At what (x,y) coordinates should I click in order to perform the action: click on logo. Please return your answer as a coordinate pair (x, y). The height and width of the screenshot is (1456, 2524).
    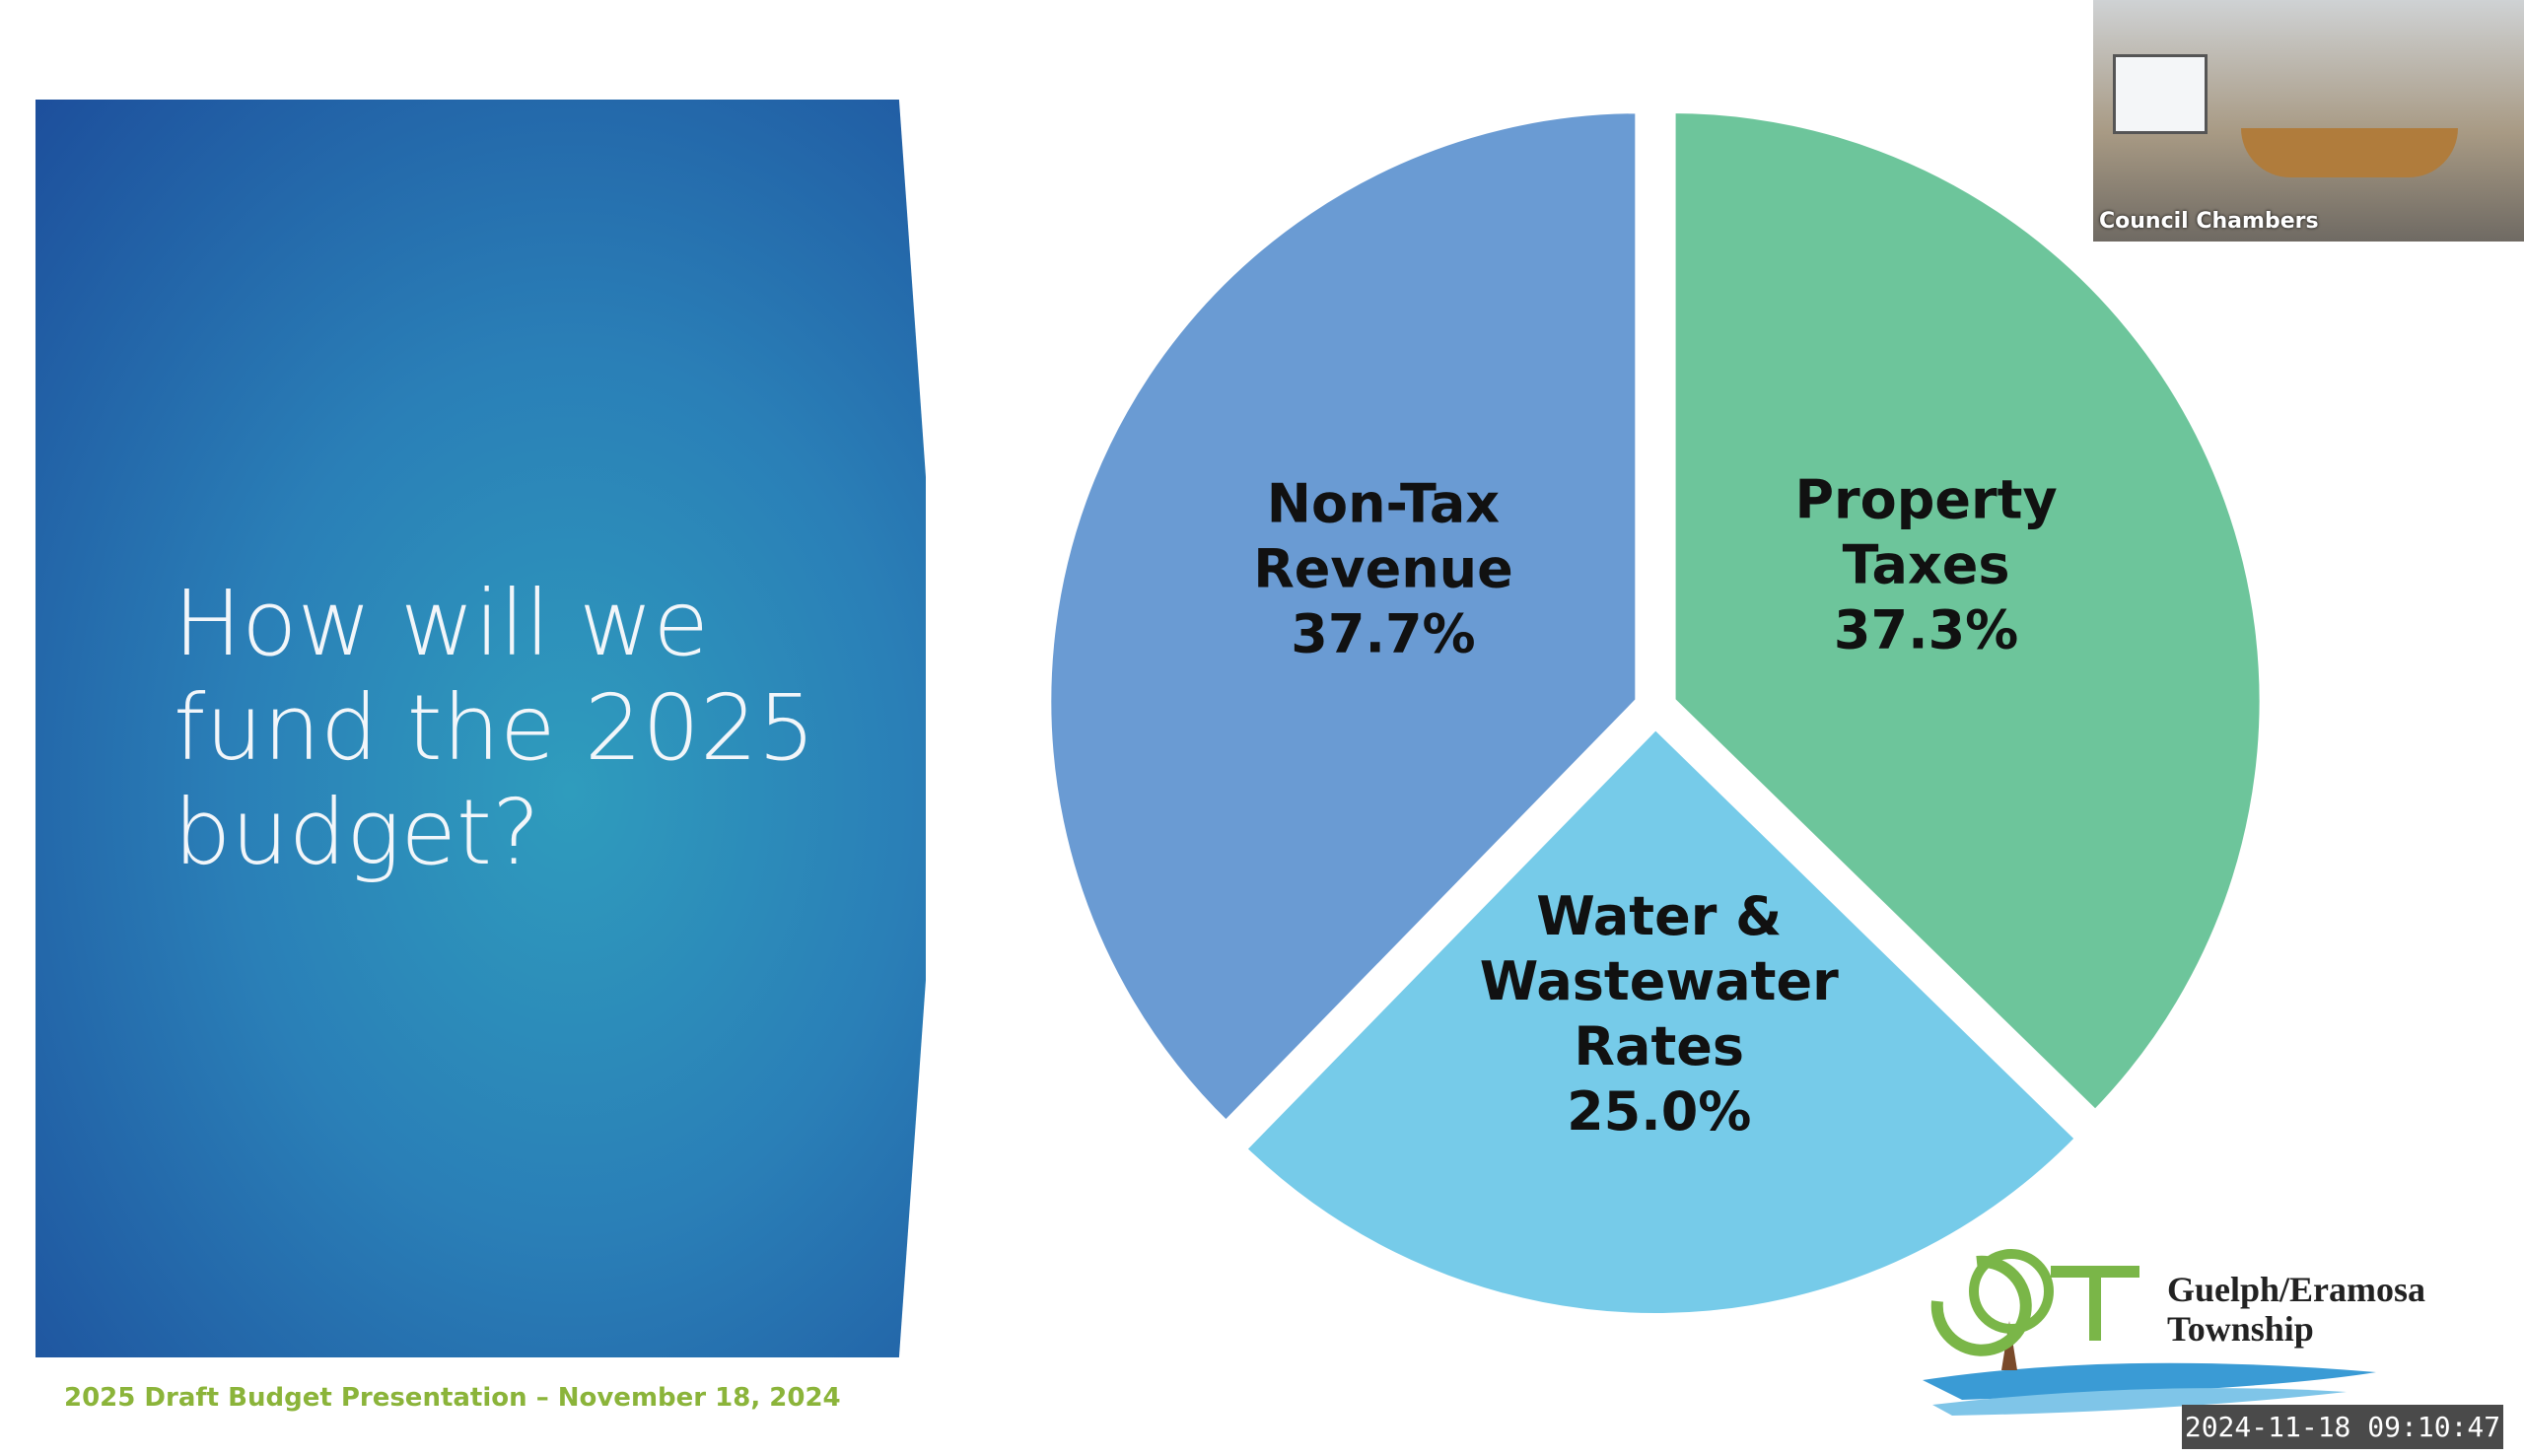
    Looking at the image, I should click on (2149, 1332).